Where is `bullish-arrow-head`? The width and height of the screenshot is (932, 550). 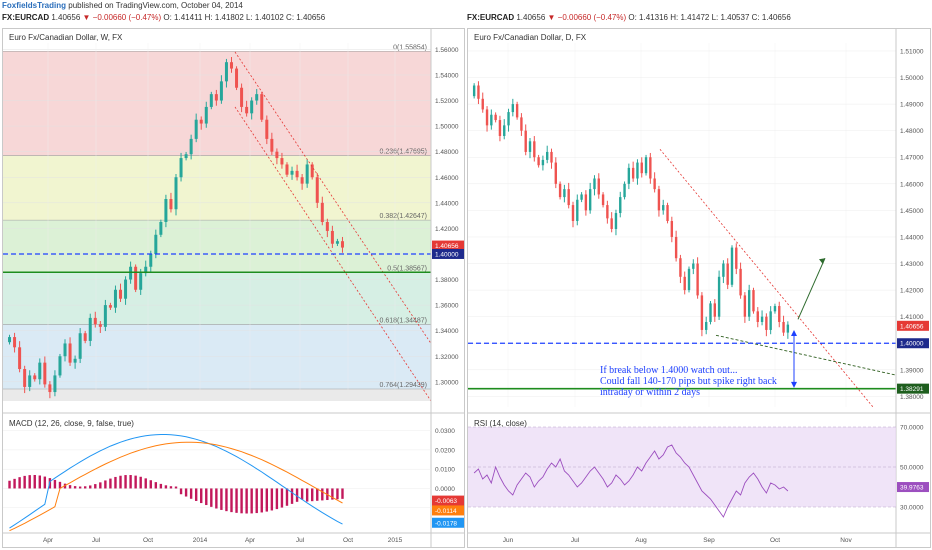
bullish-arrow-head is located at coordinates (822, 261).